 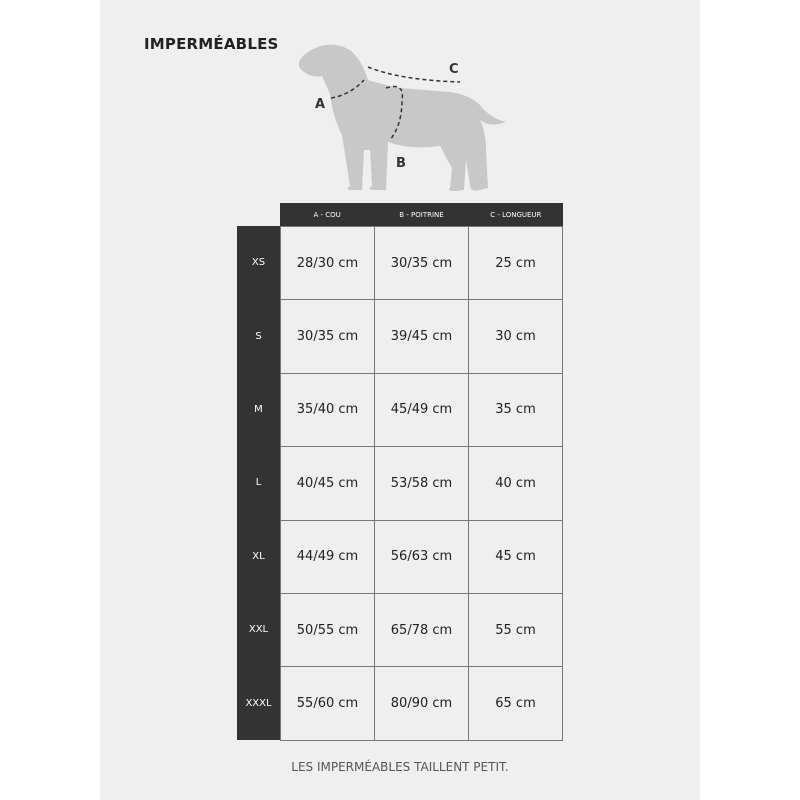 I want to click on cell: 25 cm, so click(x=515, y=263).